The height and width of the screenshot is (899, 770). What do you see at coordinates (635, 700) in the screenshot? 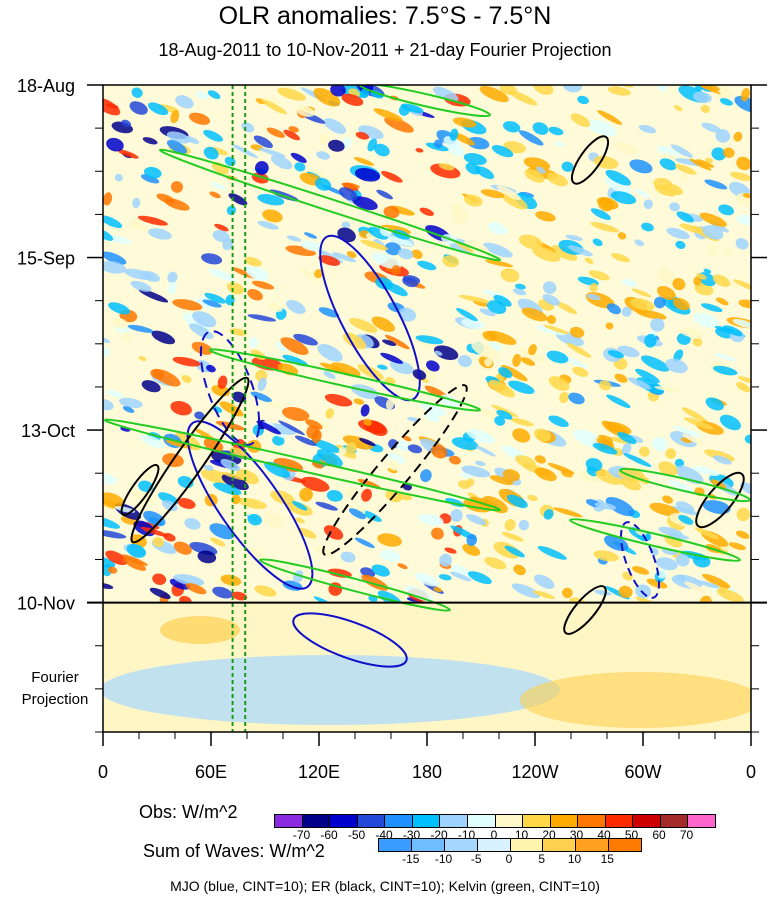
I see `projection-positive-area` at bounding box center [635, 700].